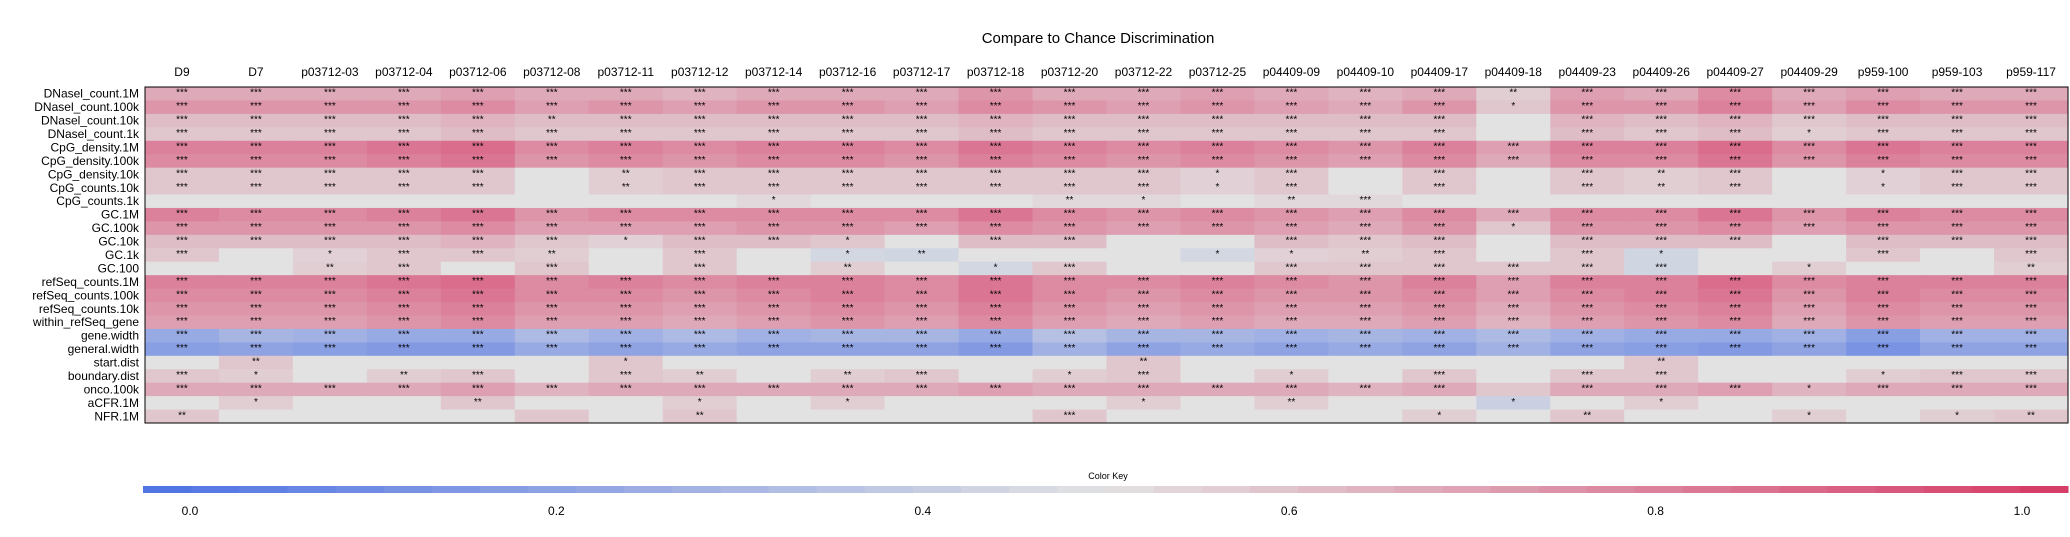 This screenshot has height=537, width=2070. Describe the element at coordinates (360, 489) in the screenshot. I see `color-key-swatch` at that location.